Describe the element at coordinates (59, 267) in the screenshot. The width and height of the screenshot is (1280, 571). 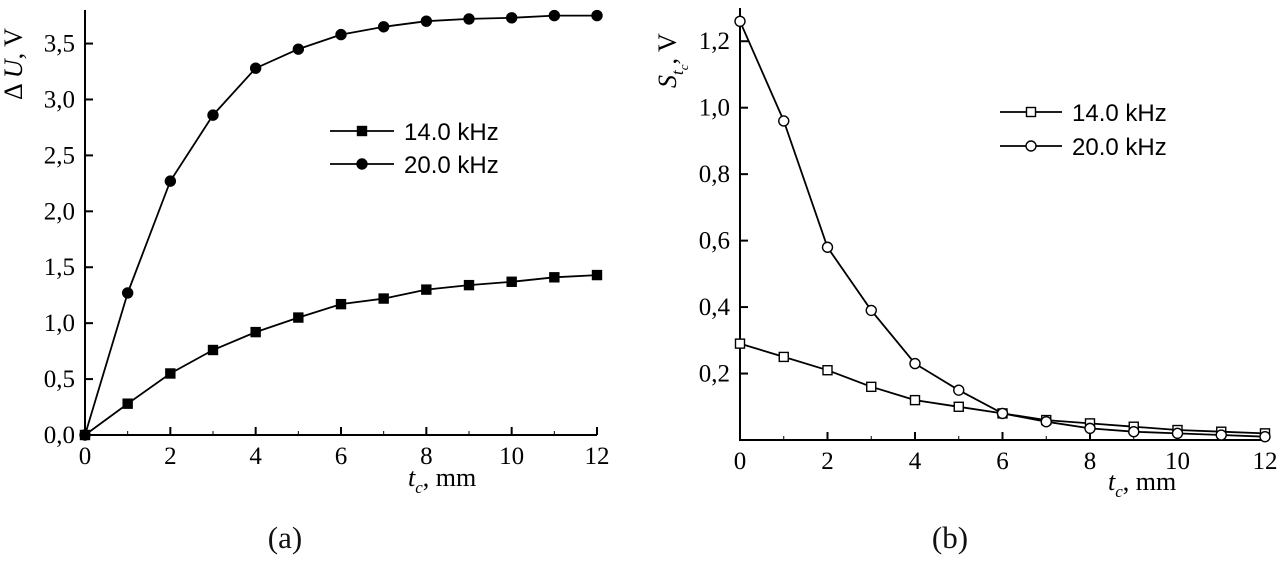
I see `y-tick-label: 1,5` at that location.